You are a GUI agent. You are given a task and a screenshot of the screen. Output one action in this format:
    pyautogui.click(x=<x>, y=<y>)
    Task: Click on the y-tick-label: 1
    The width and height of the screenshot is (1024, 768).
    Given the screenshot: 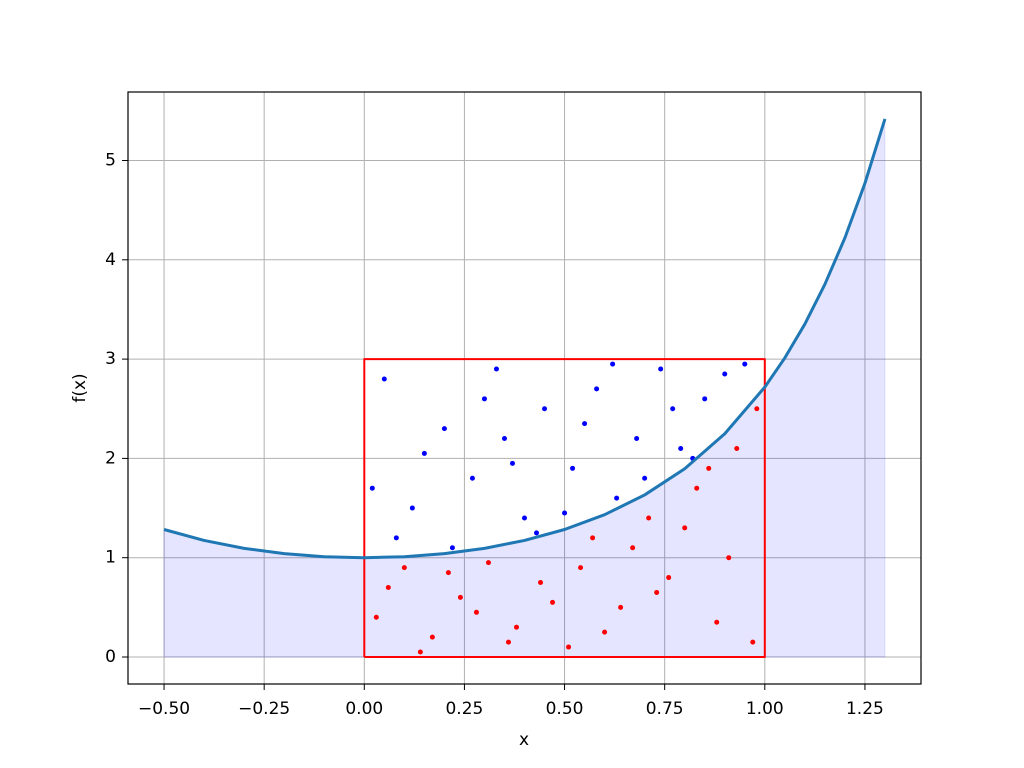 What is the action you would take?
    pyautogui.click(x=110, y=558)
    